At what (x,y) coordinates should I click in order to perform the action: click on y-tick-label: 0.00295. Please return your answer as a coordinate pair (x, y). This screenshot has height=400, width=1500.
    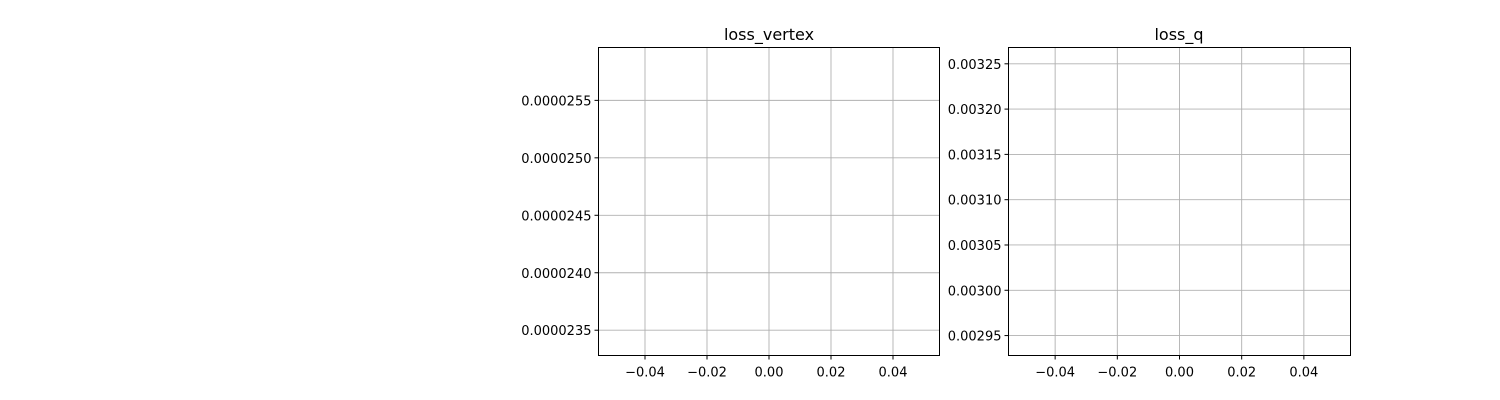
    Looking at the image, I should click on (975, 337).